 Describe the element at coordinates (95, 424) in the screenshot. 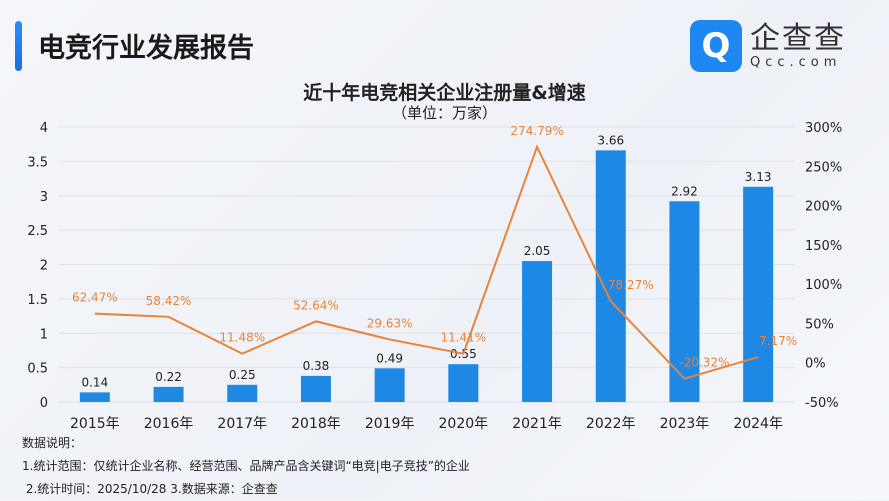

I see `x-axis-tick: 2015年` at that location.